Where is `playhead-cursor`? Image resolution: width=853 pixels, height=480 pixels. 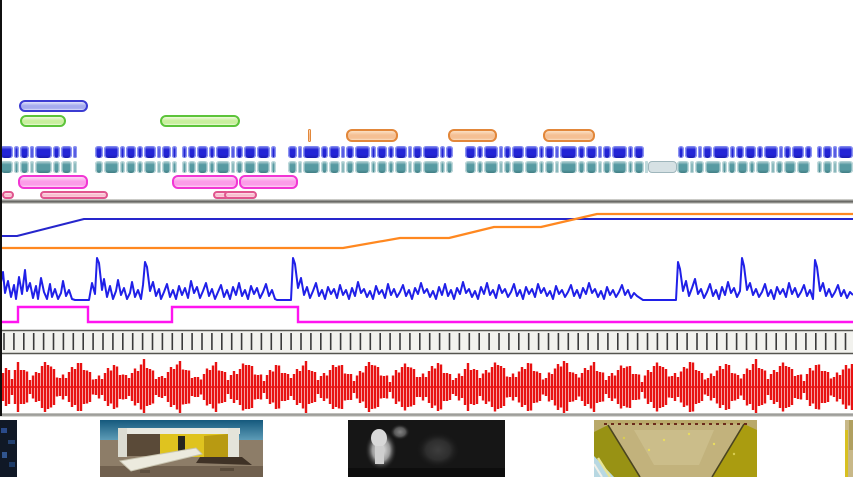 playhead-cursor is located at coordinates (1, 208).